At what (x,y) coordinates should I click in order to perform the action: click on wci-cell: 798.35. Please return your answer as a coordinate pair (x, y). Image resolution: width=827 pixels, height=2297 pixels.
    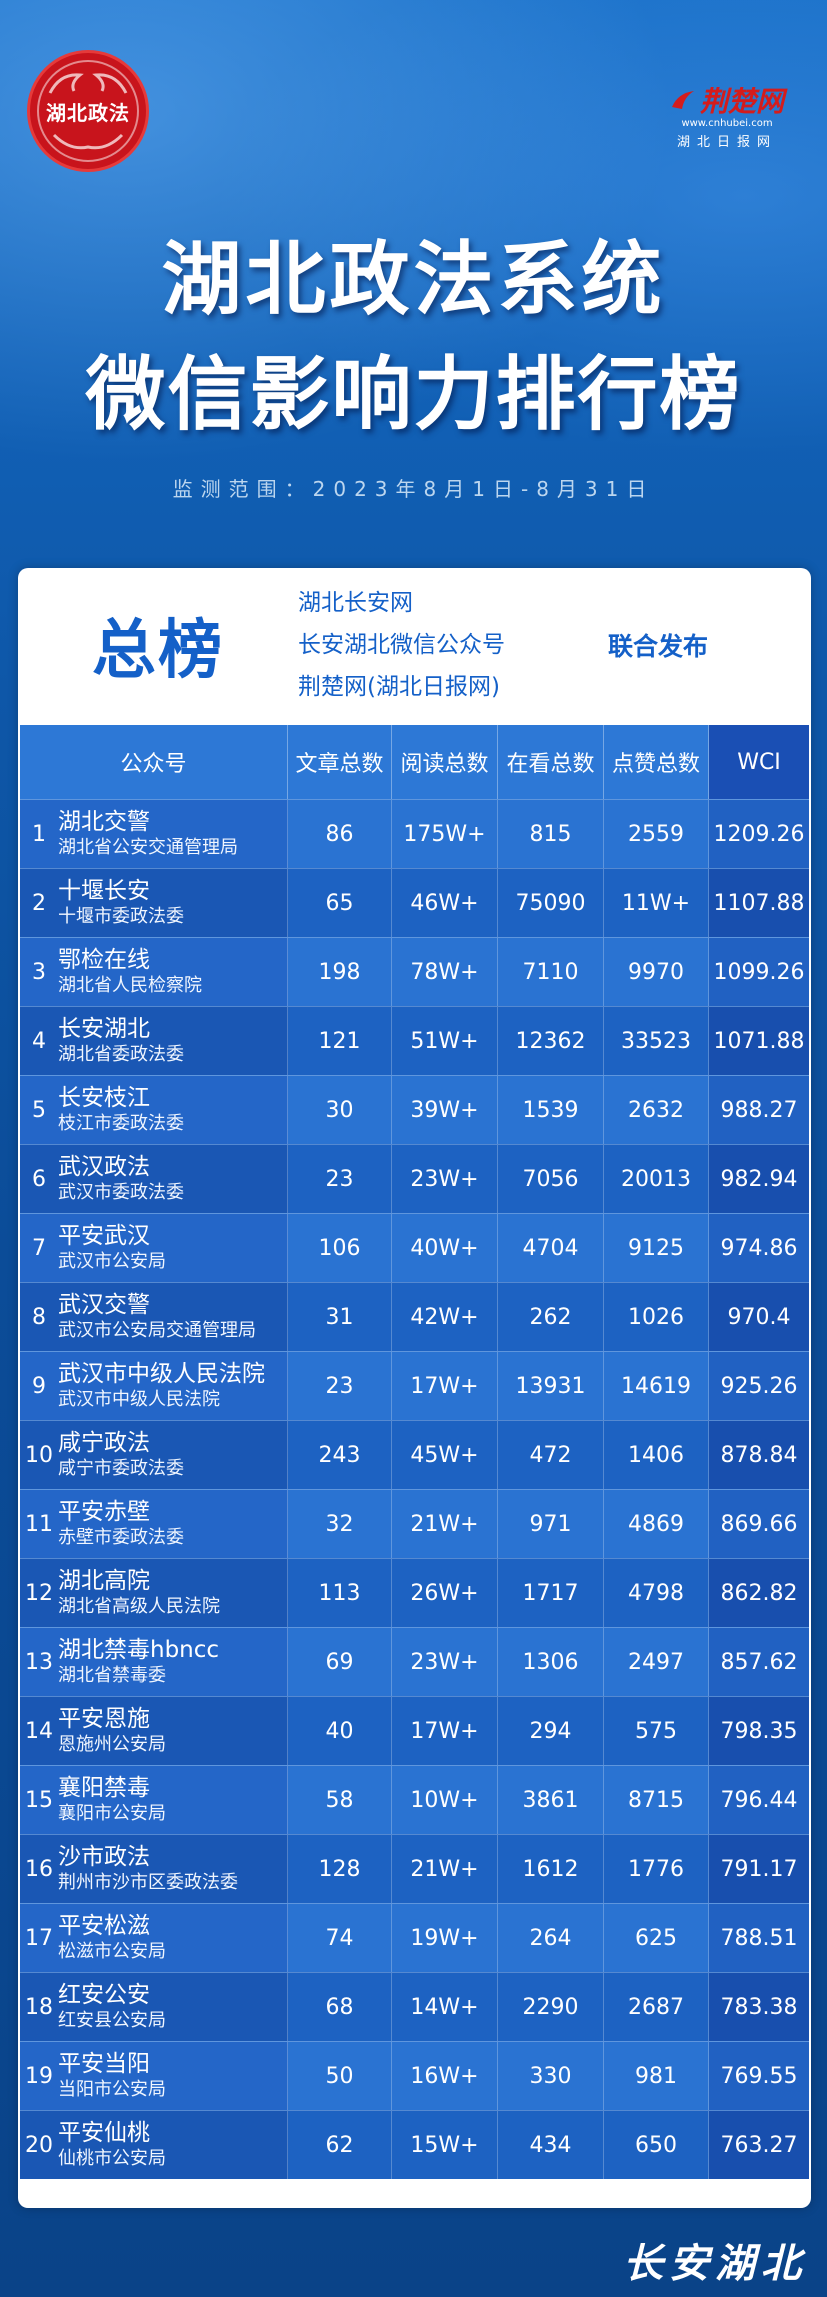
    Looking at the image, I should click on (759, 1731).